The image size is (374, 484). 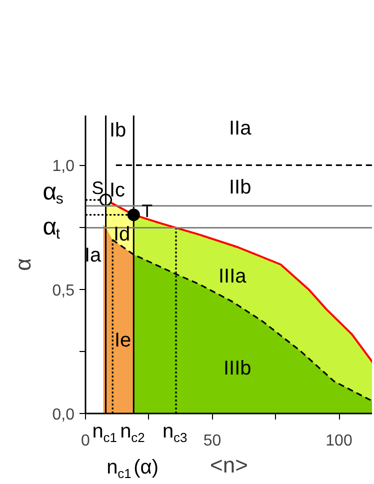 I want to click on y-axis-title: α, so click(x=23, y=264).